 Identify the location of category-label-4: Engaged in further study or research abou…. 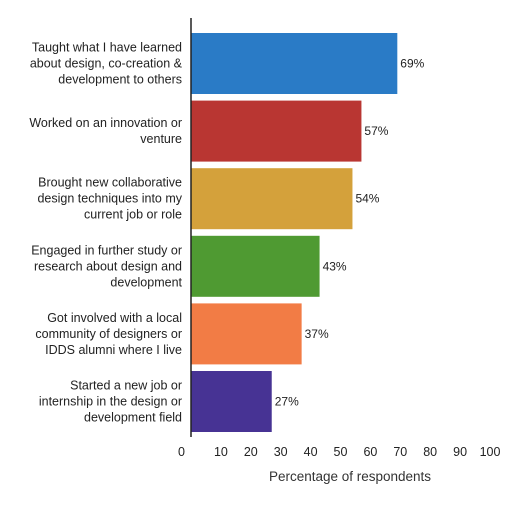
(106, 266).